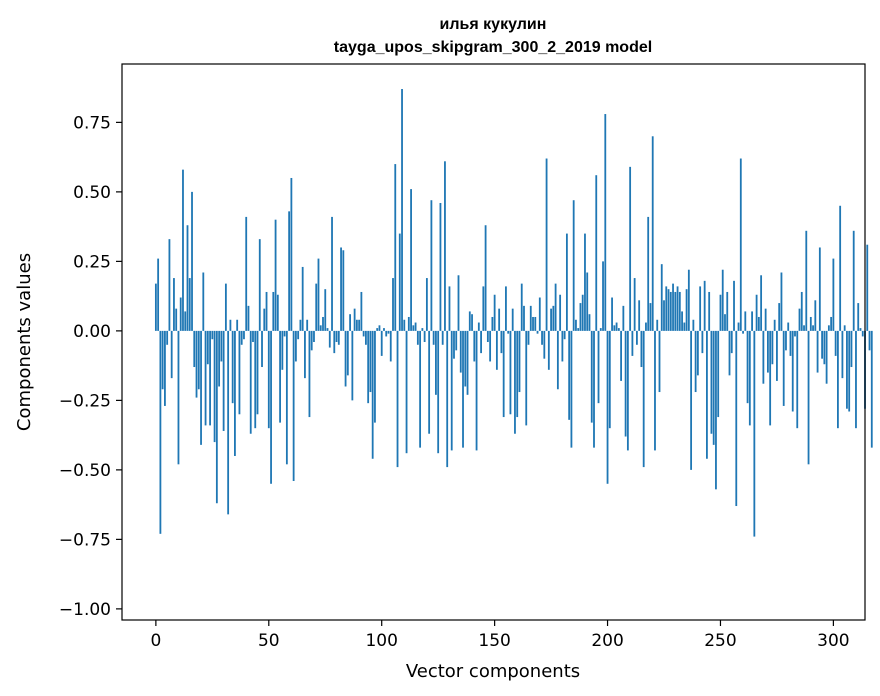 This screenshot has width=880, height=696. What do you see at coordinates (833, 641) in the screenshot?
I see `x-tick-label: 300` at bounding box center [833, 641].